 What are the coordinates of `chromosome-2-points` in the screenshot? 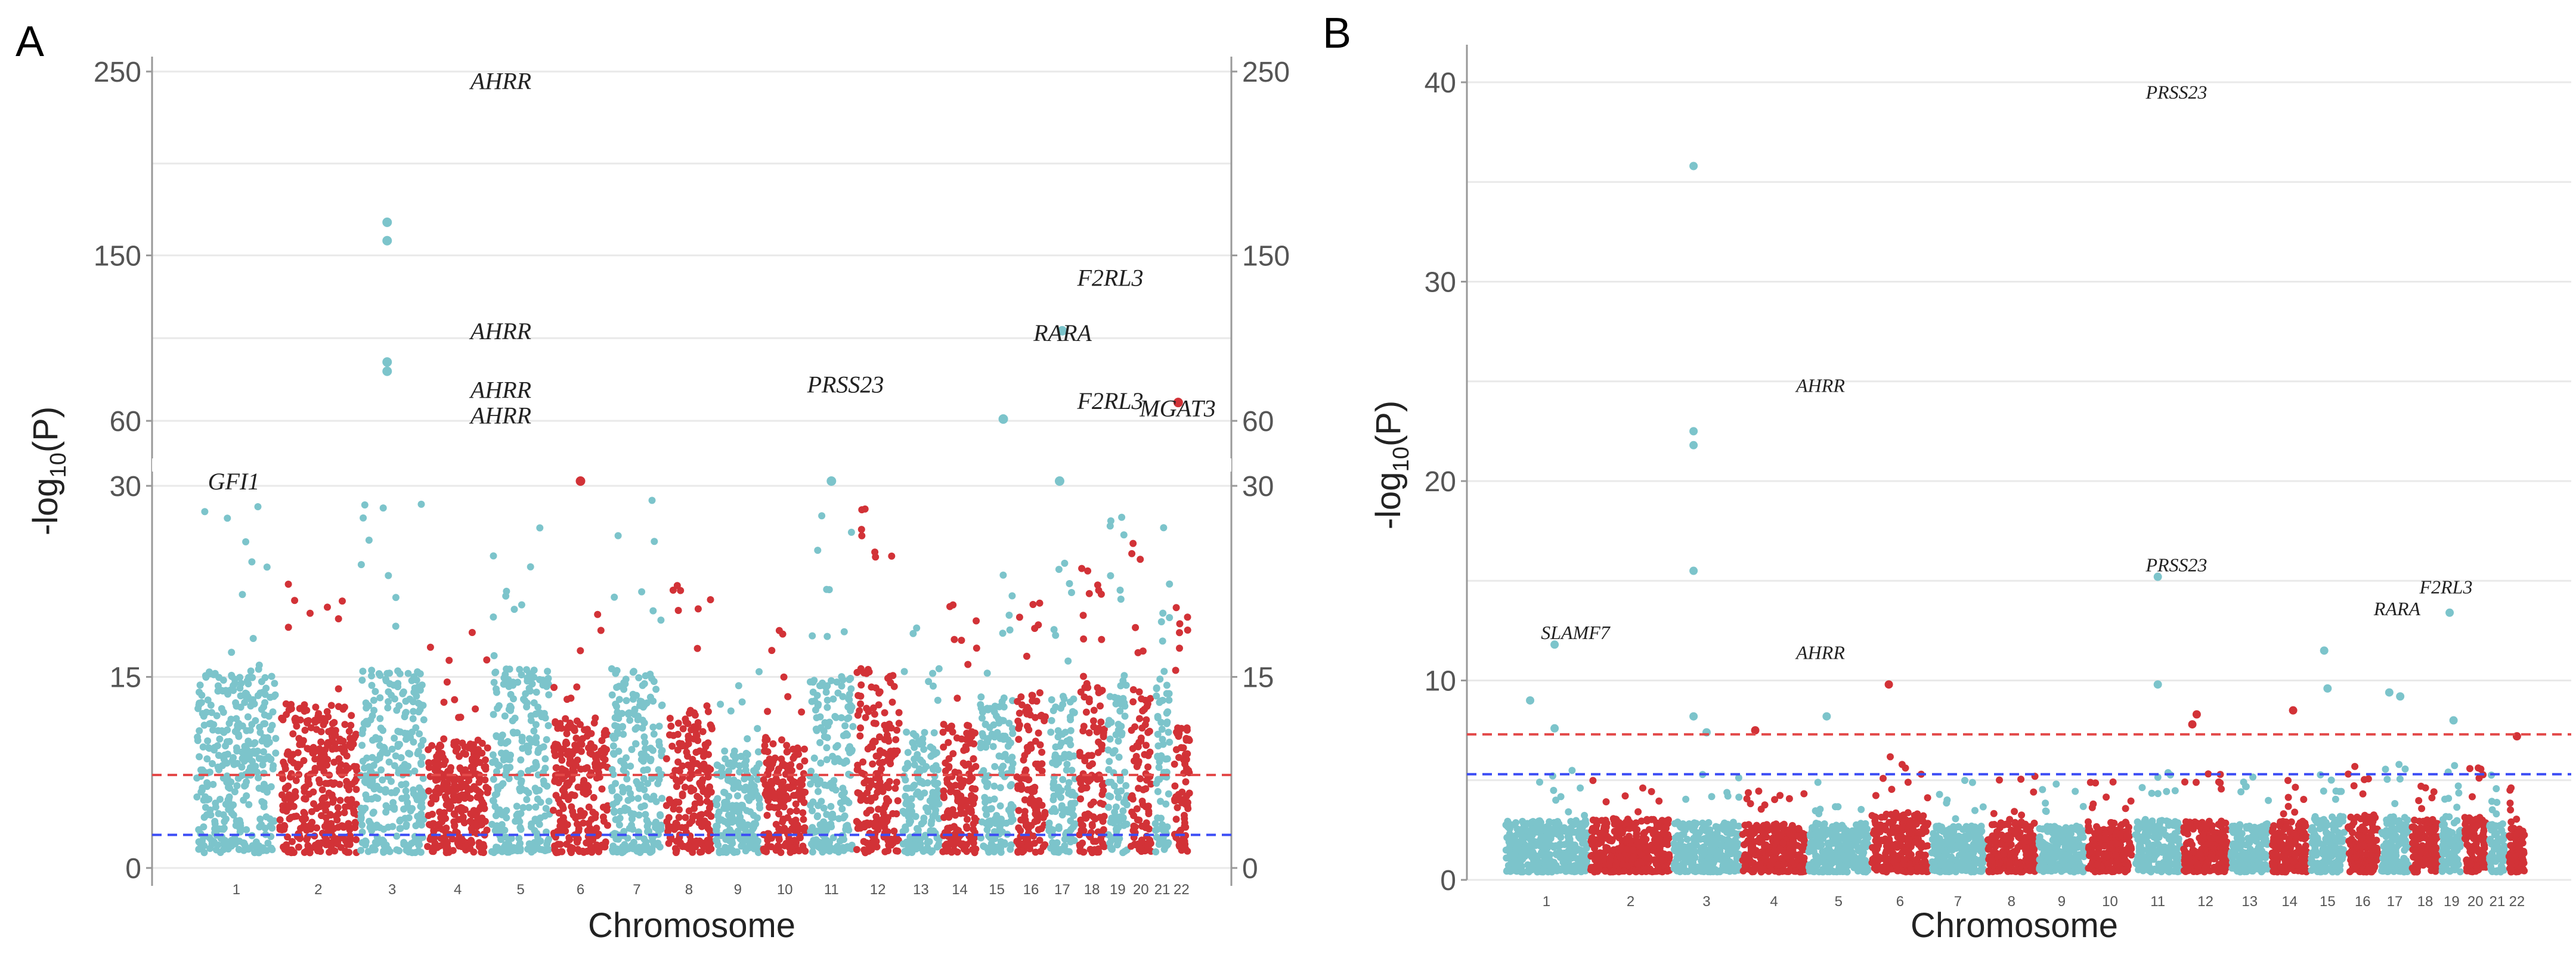 It's located at (319, 719).